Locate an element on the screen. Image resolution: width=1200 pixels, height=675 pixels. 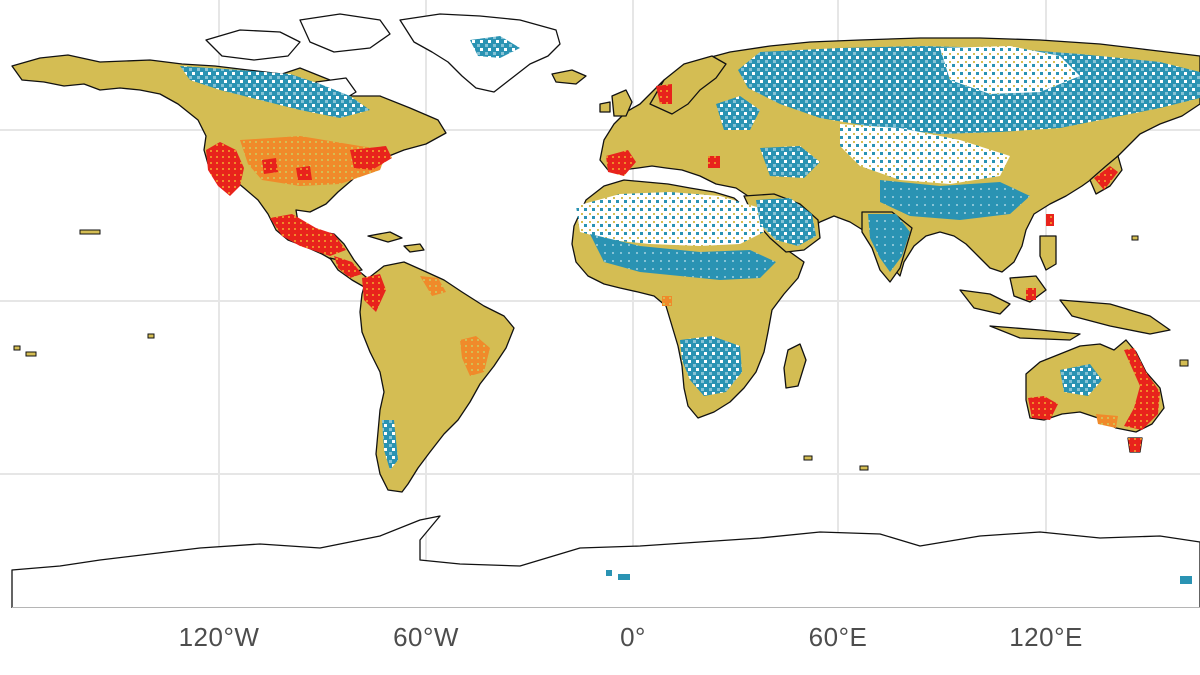
south-america is located at coordinates (437, 377).